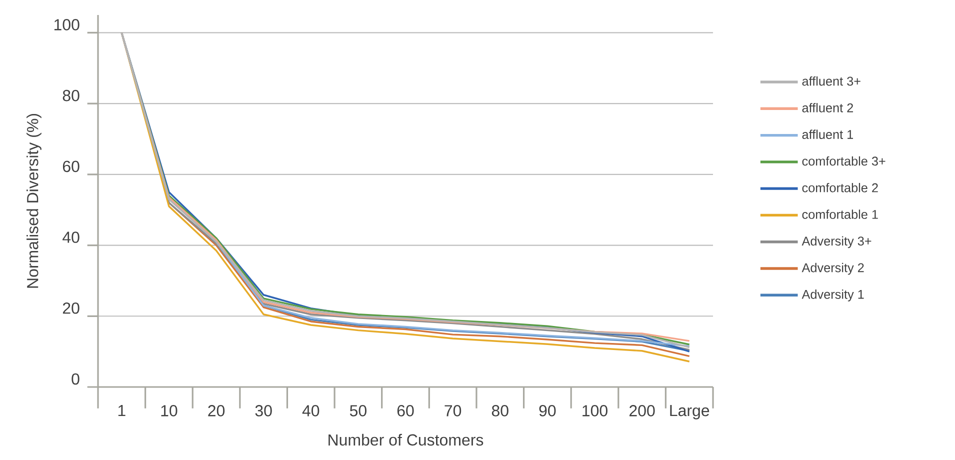 This screenshot has width=955, height=460. What do you see at coordinates (642, 410) in the screenshot?
I see `x-tick-label: 200` at bounding box center [642, 410].